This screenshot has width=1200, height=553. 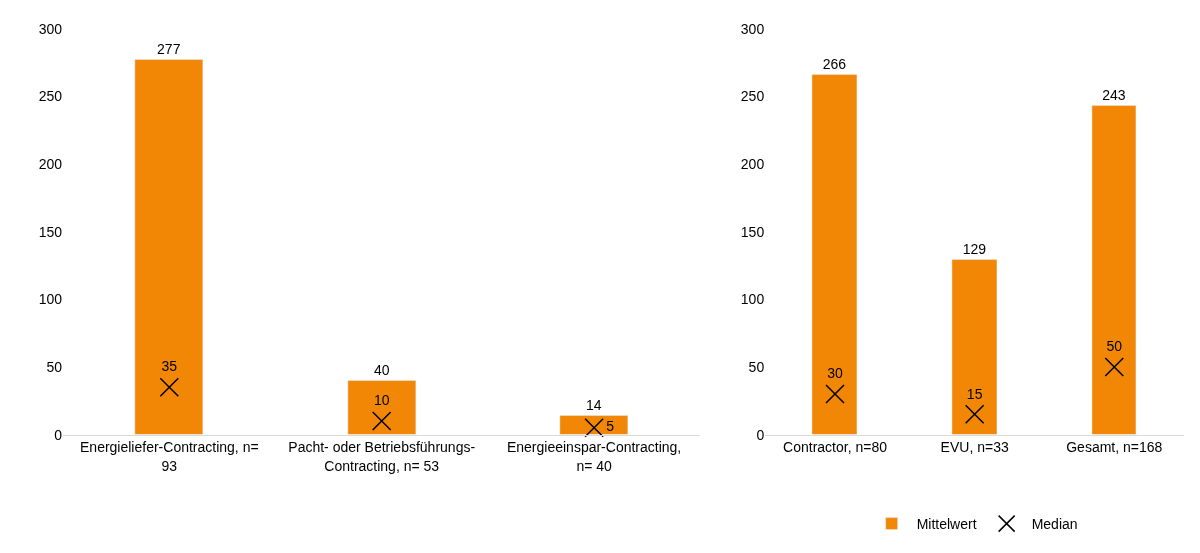 What do you see at coordinates (974, 248) in the screenshot?
I see `data-label: 129` at bounding box center [974, 248].